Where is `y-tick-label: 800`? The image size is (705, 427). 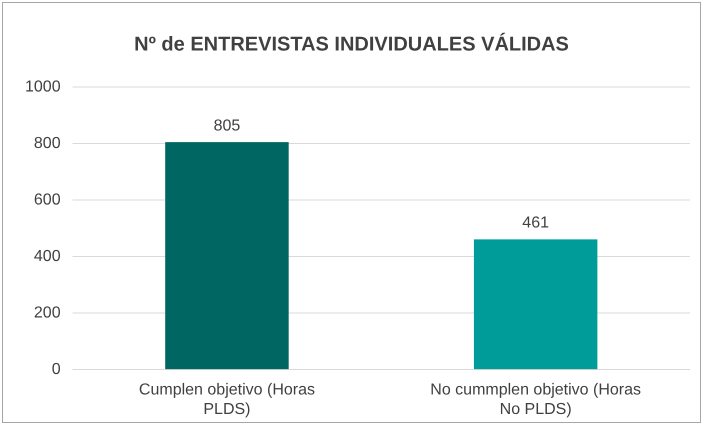
y-tick-label: 800 is located at coordinates (47, 143).